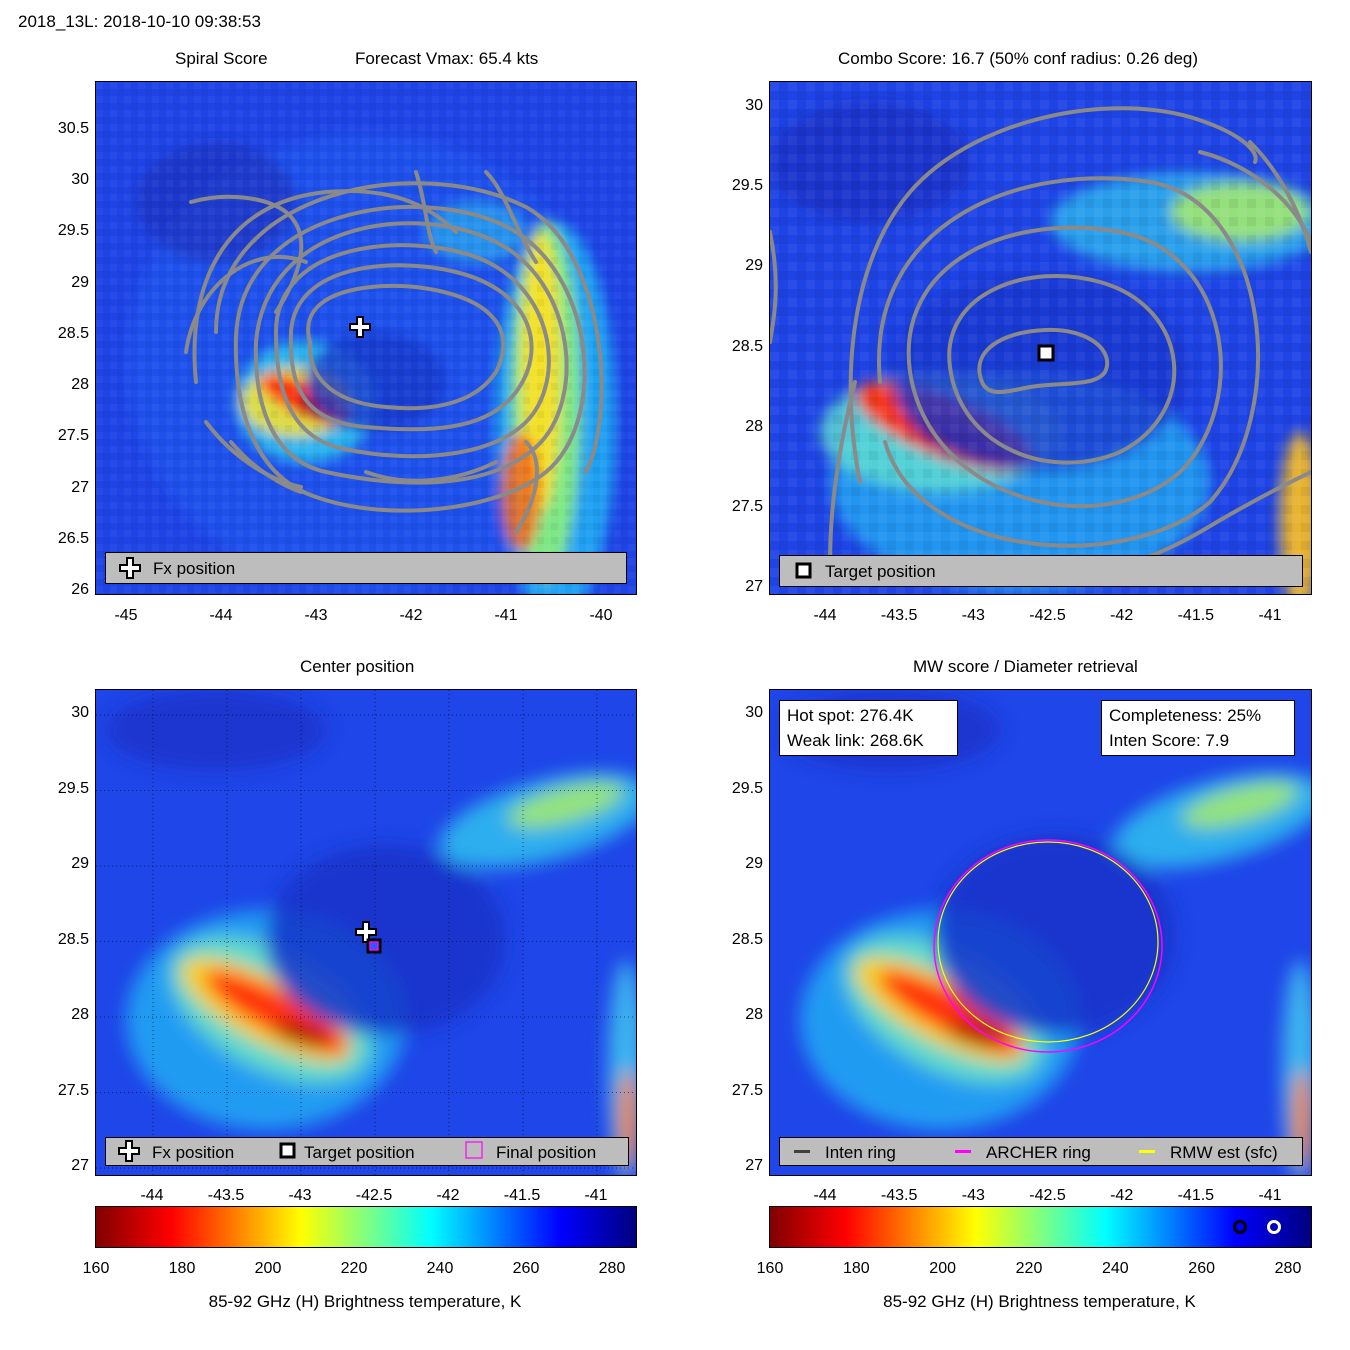 The height and width of the screenshot is (1350, 1350). Describe the element at coordinates (1040, 1227) in the screenshot. I see `right-colorbar` at that location.